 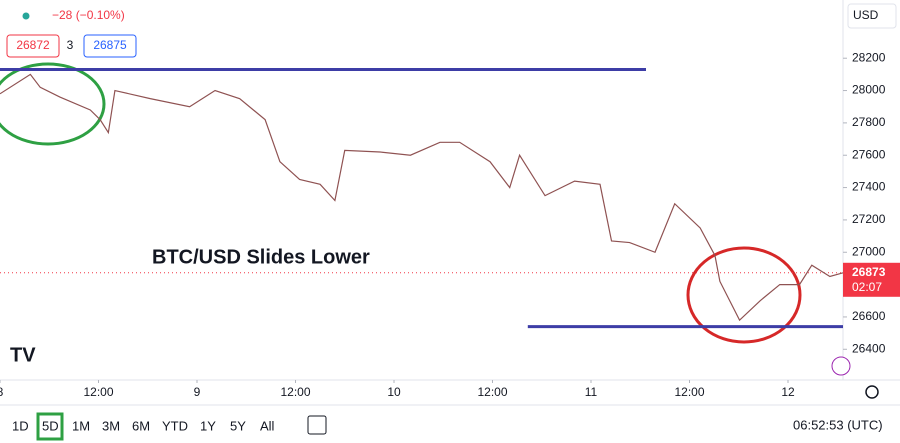 I want to click on range-button: 1M, so click(x=81, y=425).